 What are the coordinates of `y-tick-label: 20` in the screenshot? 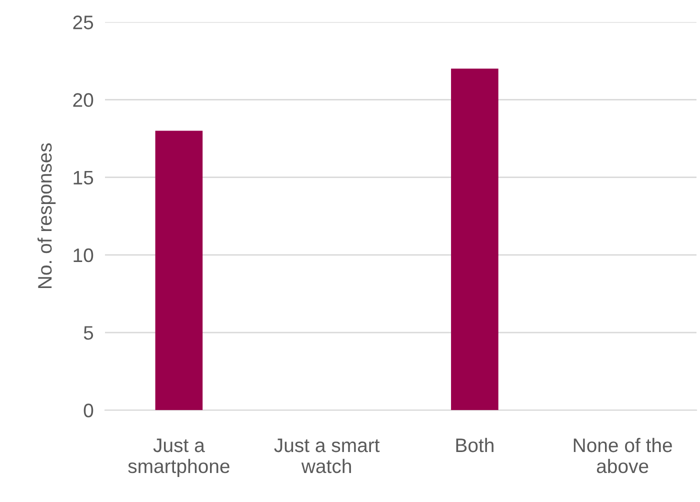 It's located at (83, 100).